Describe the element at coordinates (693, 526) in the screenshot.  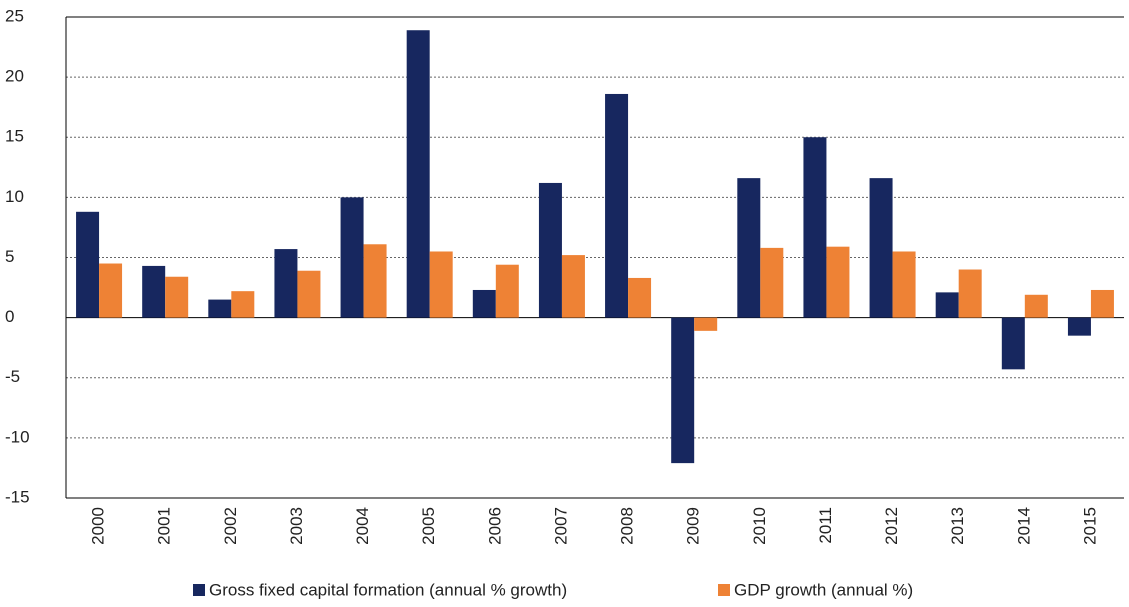
I see `x-tick-label: 2009` at that location.